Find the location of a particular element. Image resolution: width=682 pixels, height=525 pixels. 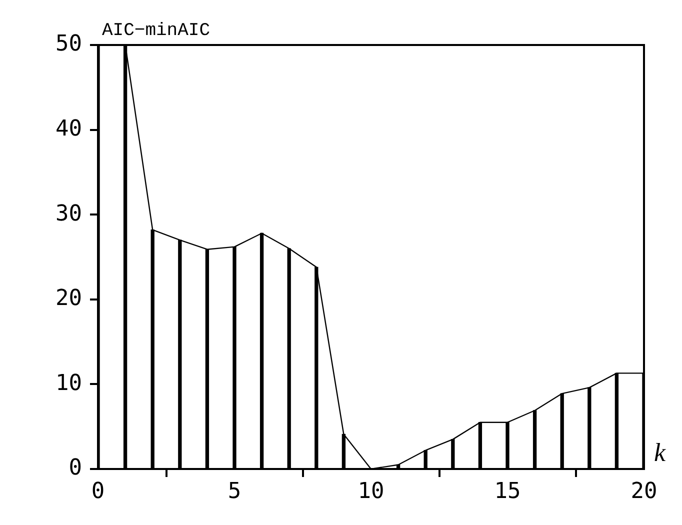

y-tick-label: 50 is located at coordinates (69, 44).